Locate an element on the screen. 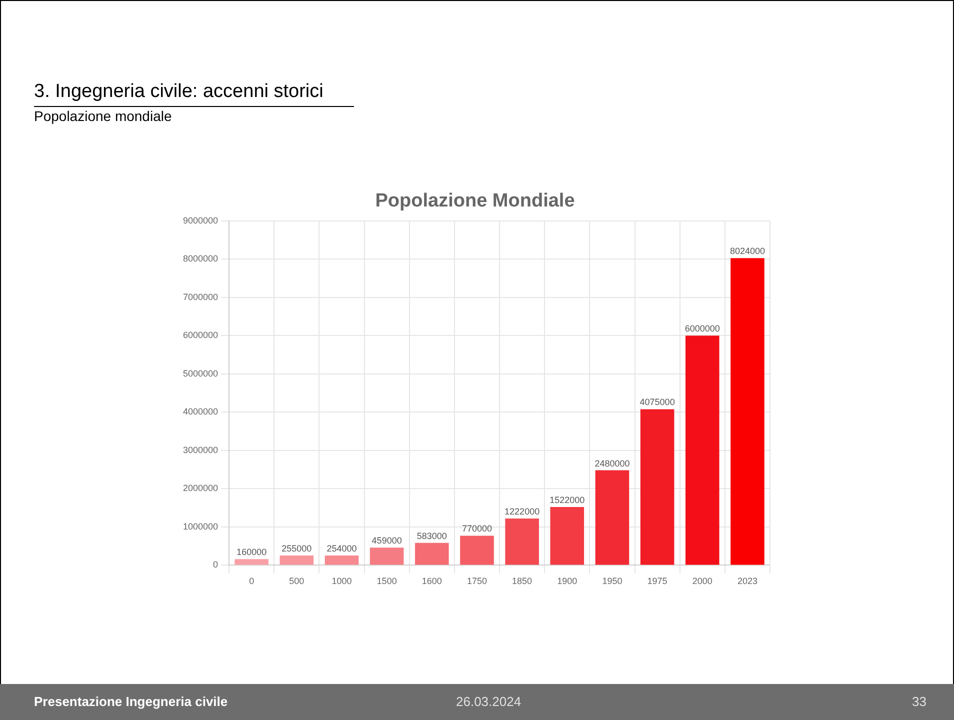  data-label: 6000000 is located at coordinates (702, 329).